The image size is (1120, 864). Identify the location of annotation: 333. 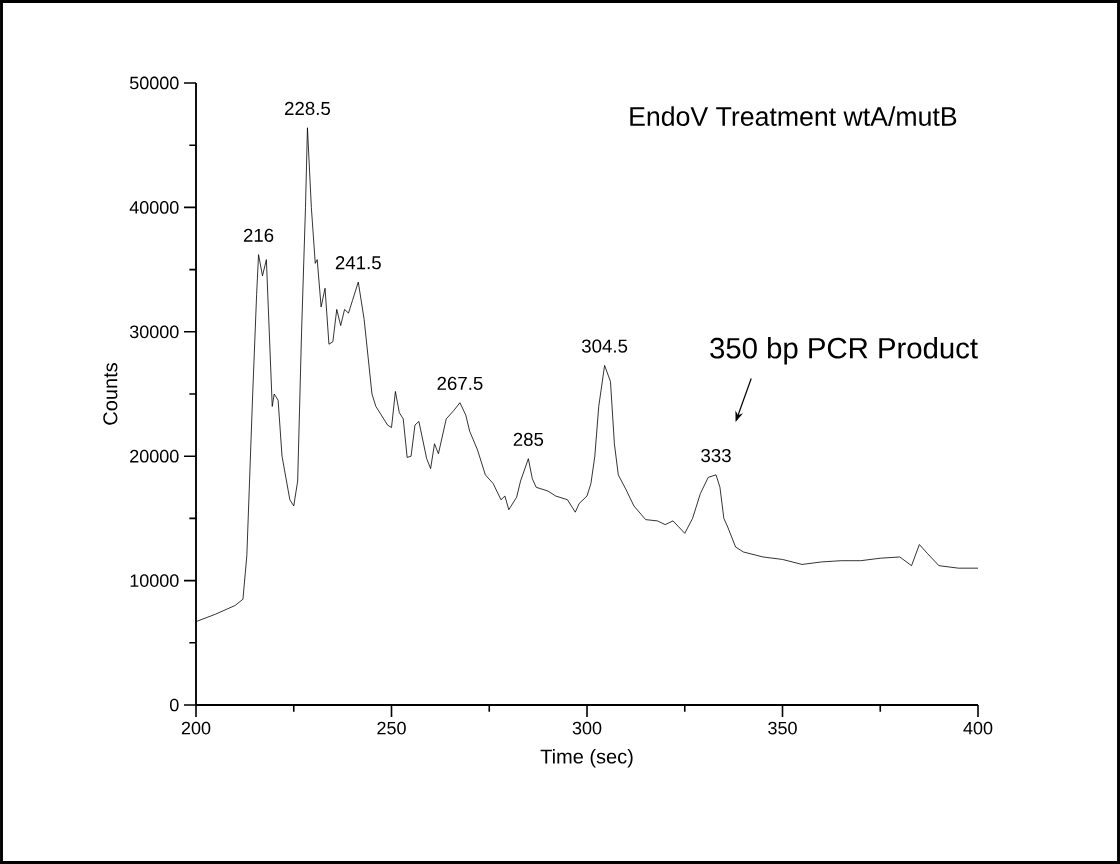
(716, 455).